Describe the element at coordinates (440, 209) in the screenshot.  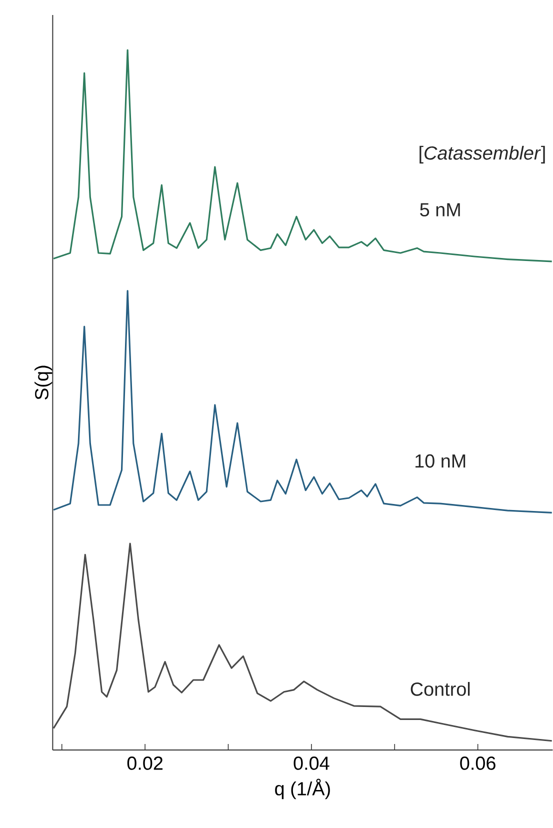
I see `series-label: 5 nM` at that location.